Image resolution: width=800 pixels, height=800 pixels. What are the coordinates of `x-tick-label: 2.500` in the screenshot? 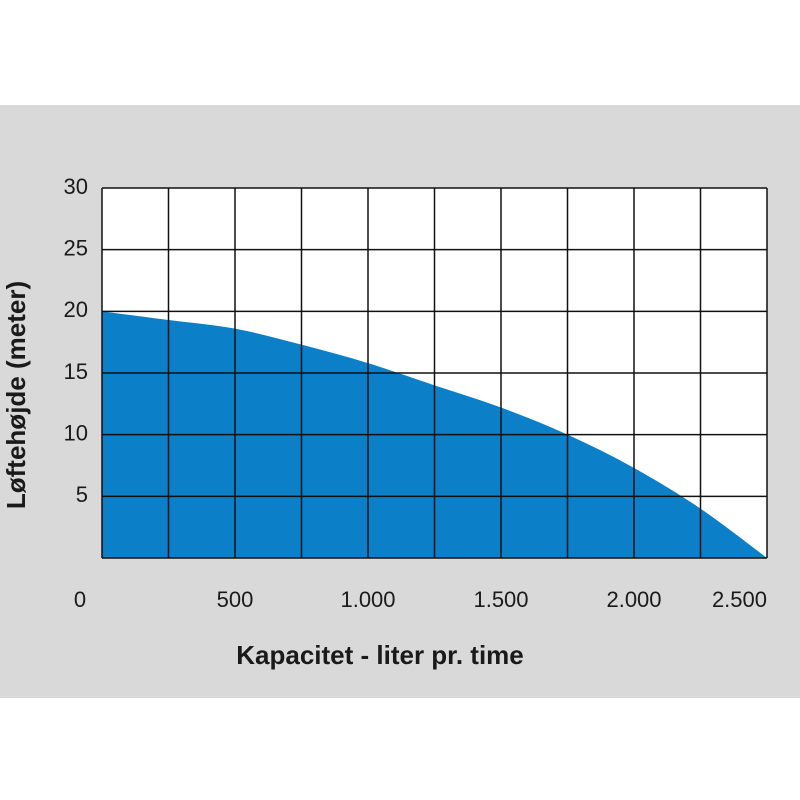 It's located at (739, 599).